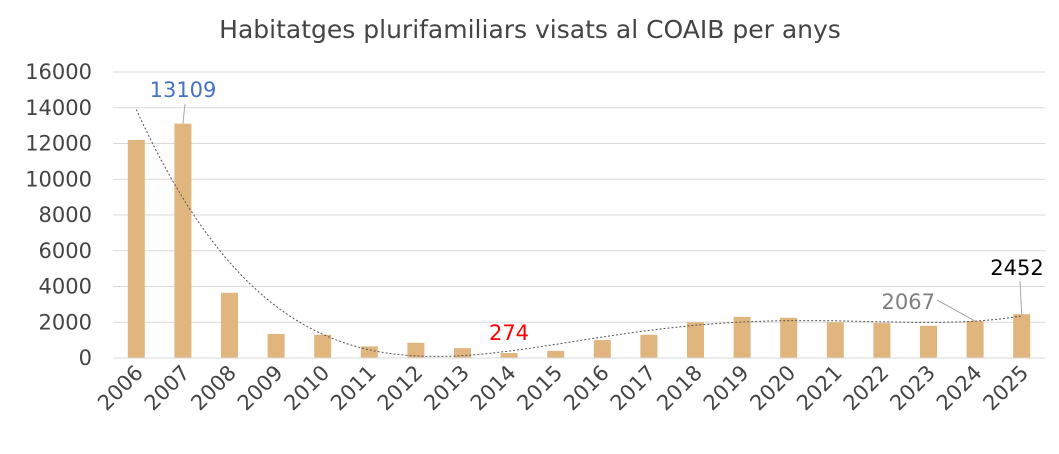 Image resolution: width=1059 pixels, height=454 pixels. I want to click on y-tick-label: 8000, so click(65, 215).